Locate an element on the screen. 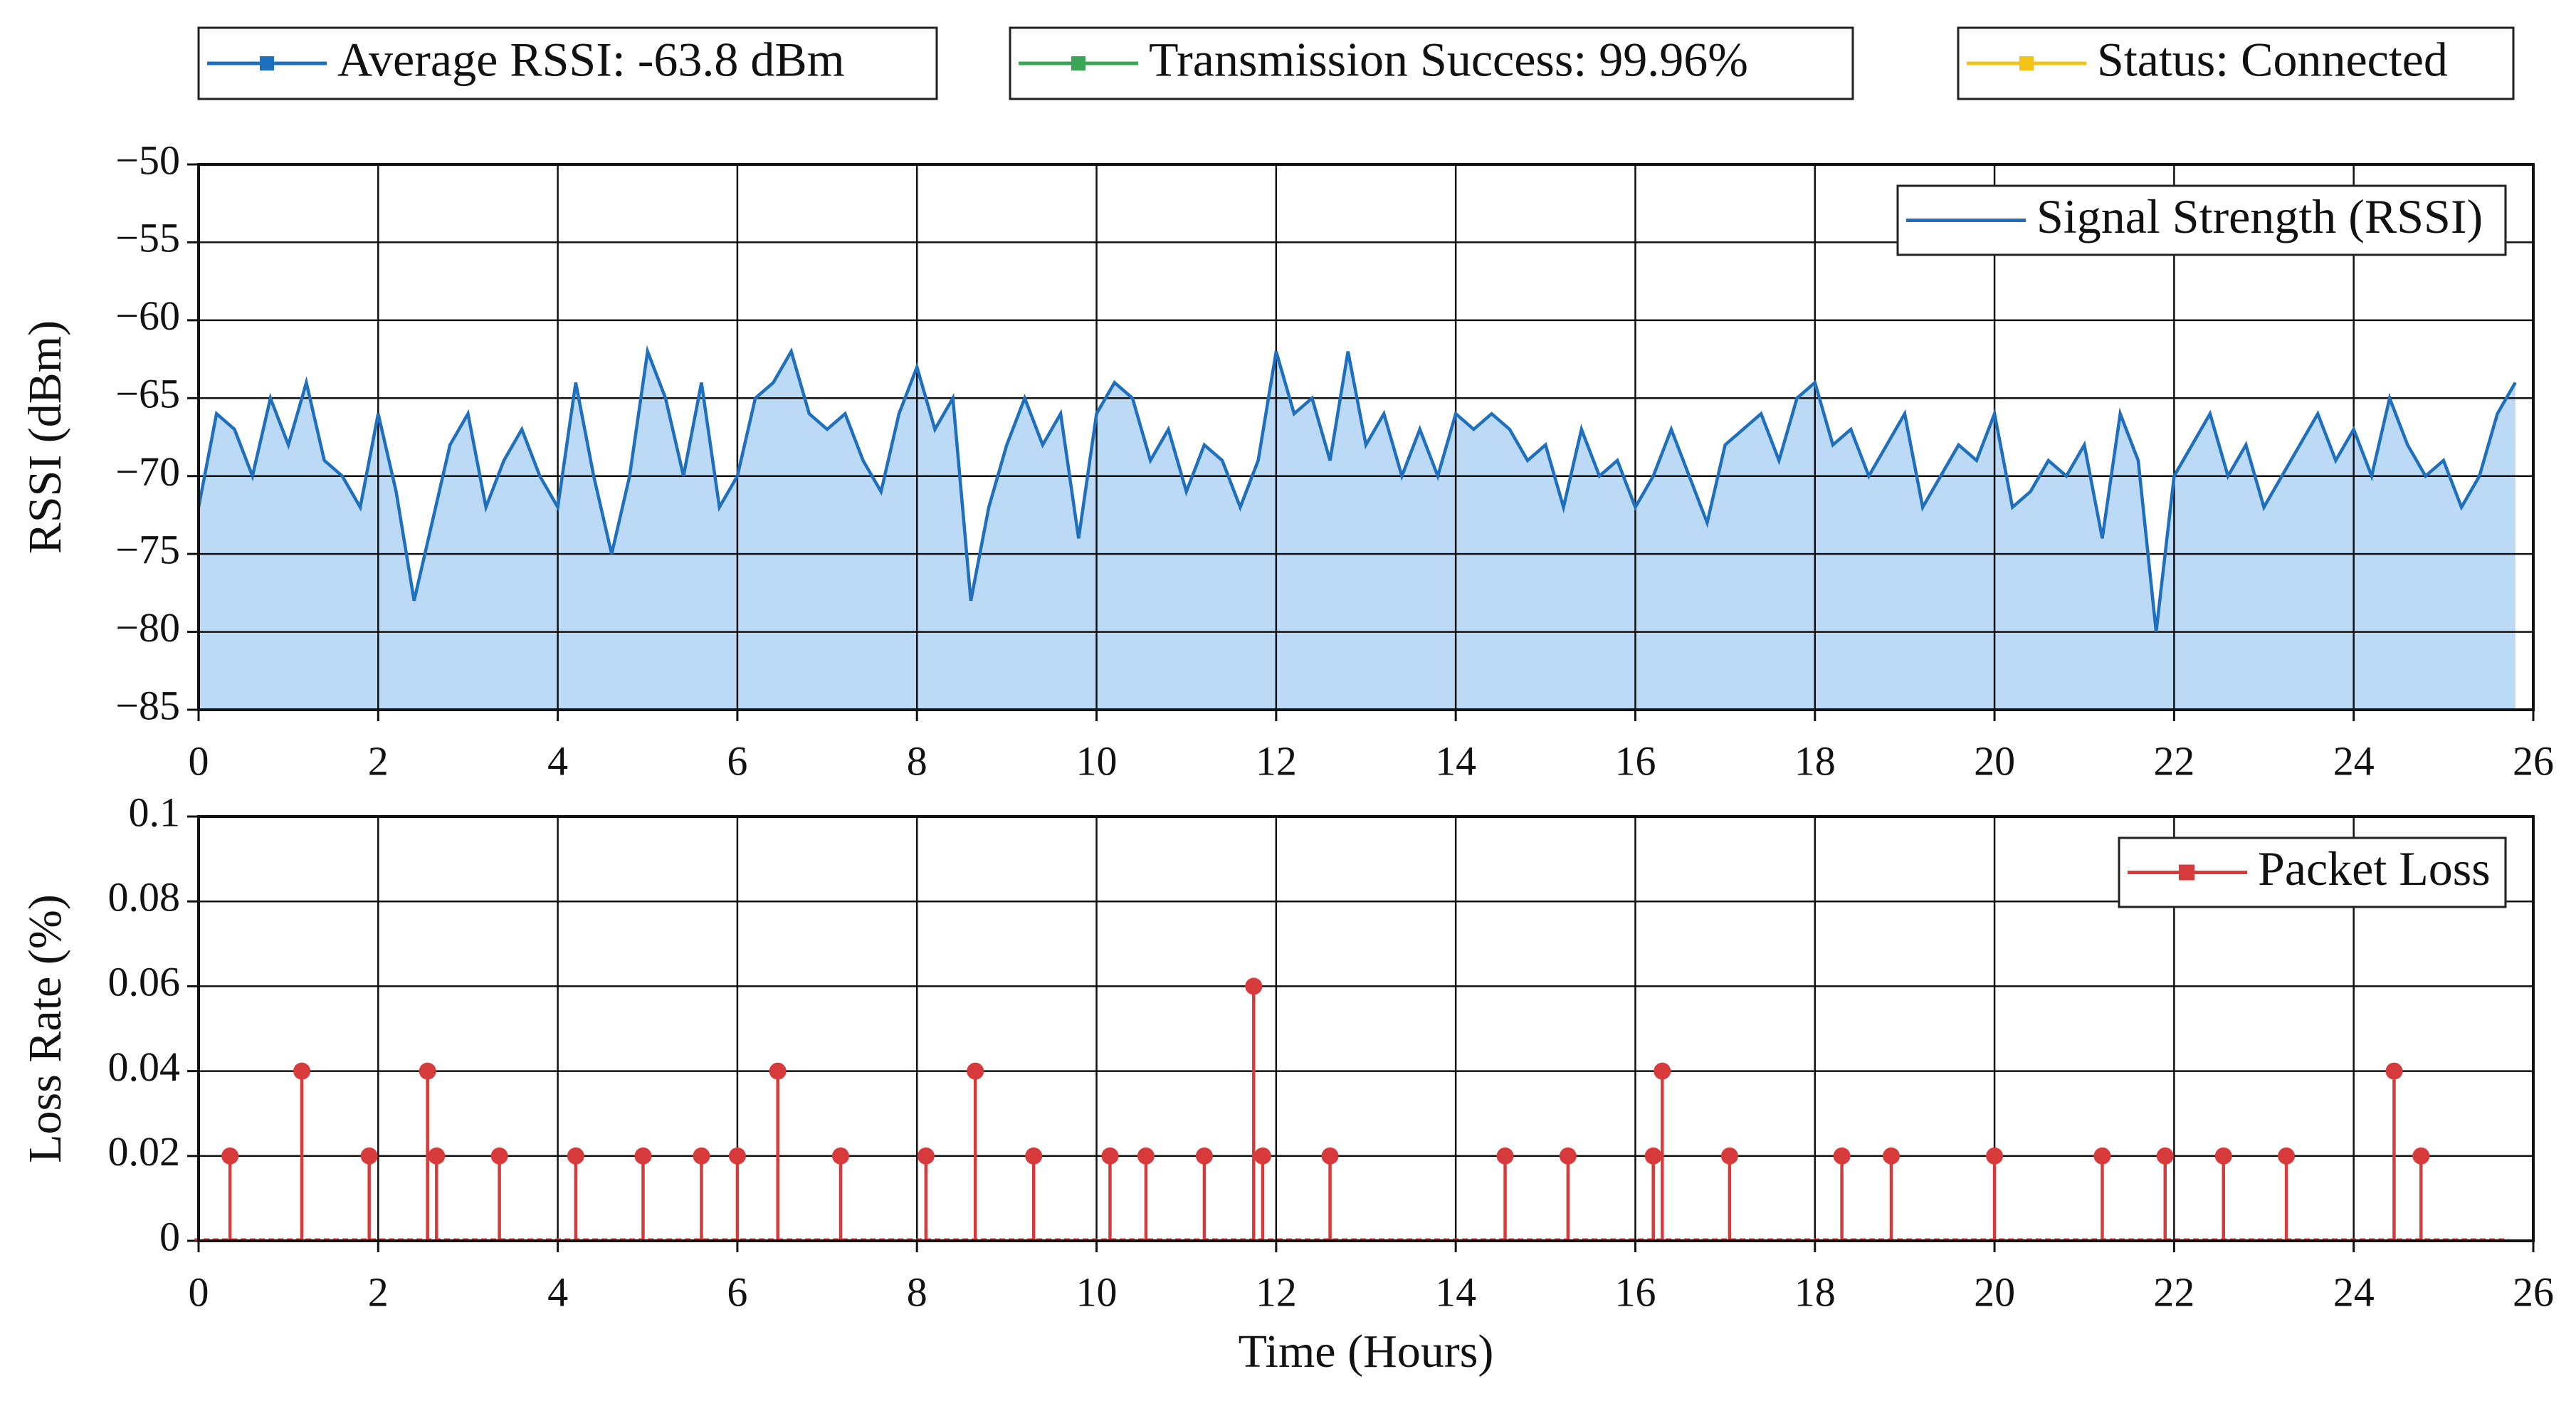 Image resolution: width=2576 pixels, height=1401 pixels. x-axis-title: Time (Hours) is located at coordinates (1367, 1352).